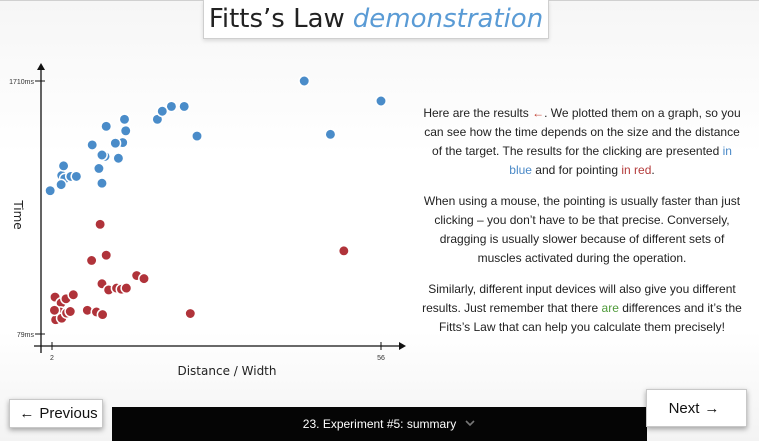 This screenshot has width=759, height=441. What do you see at coordinates (402, 346) in the screenshot?
I see `x-axis-arrow-icon` at bounding box center [402, 346].